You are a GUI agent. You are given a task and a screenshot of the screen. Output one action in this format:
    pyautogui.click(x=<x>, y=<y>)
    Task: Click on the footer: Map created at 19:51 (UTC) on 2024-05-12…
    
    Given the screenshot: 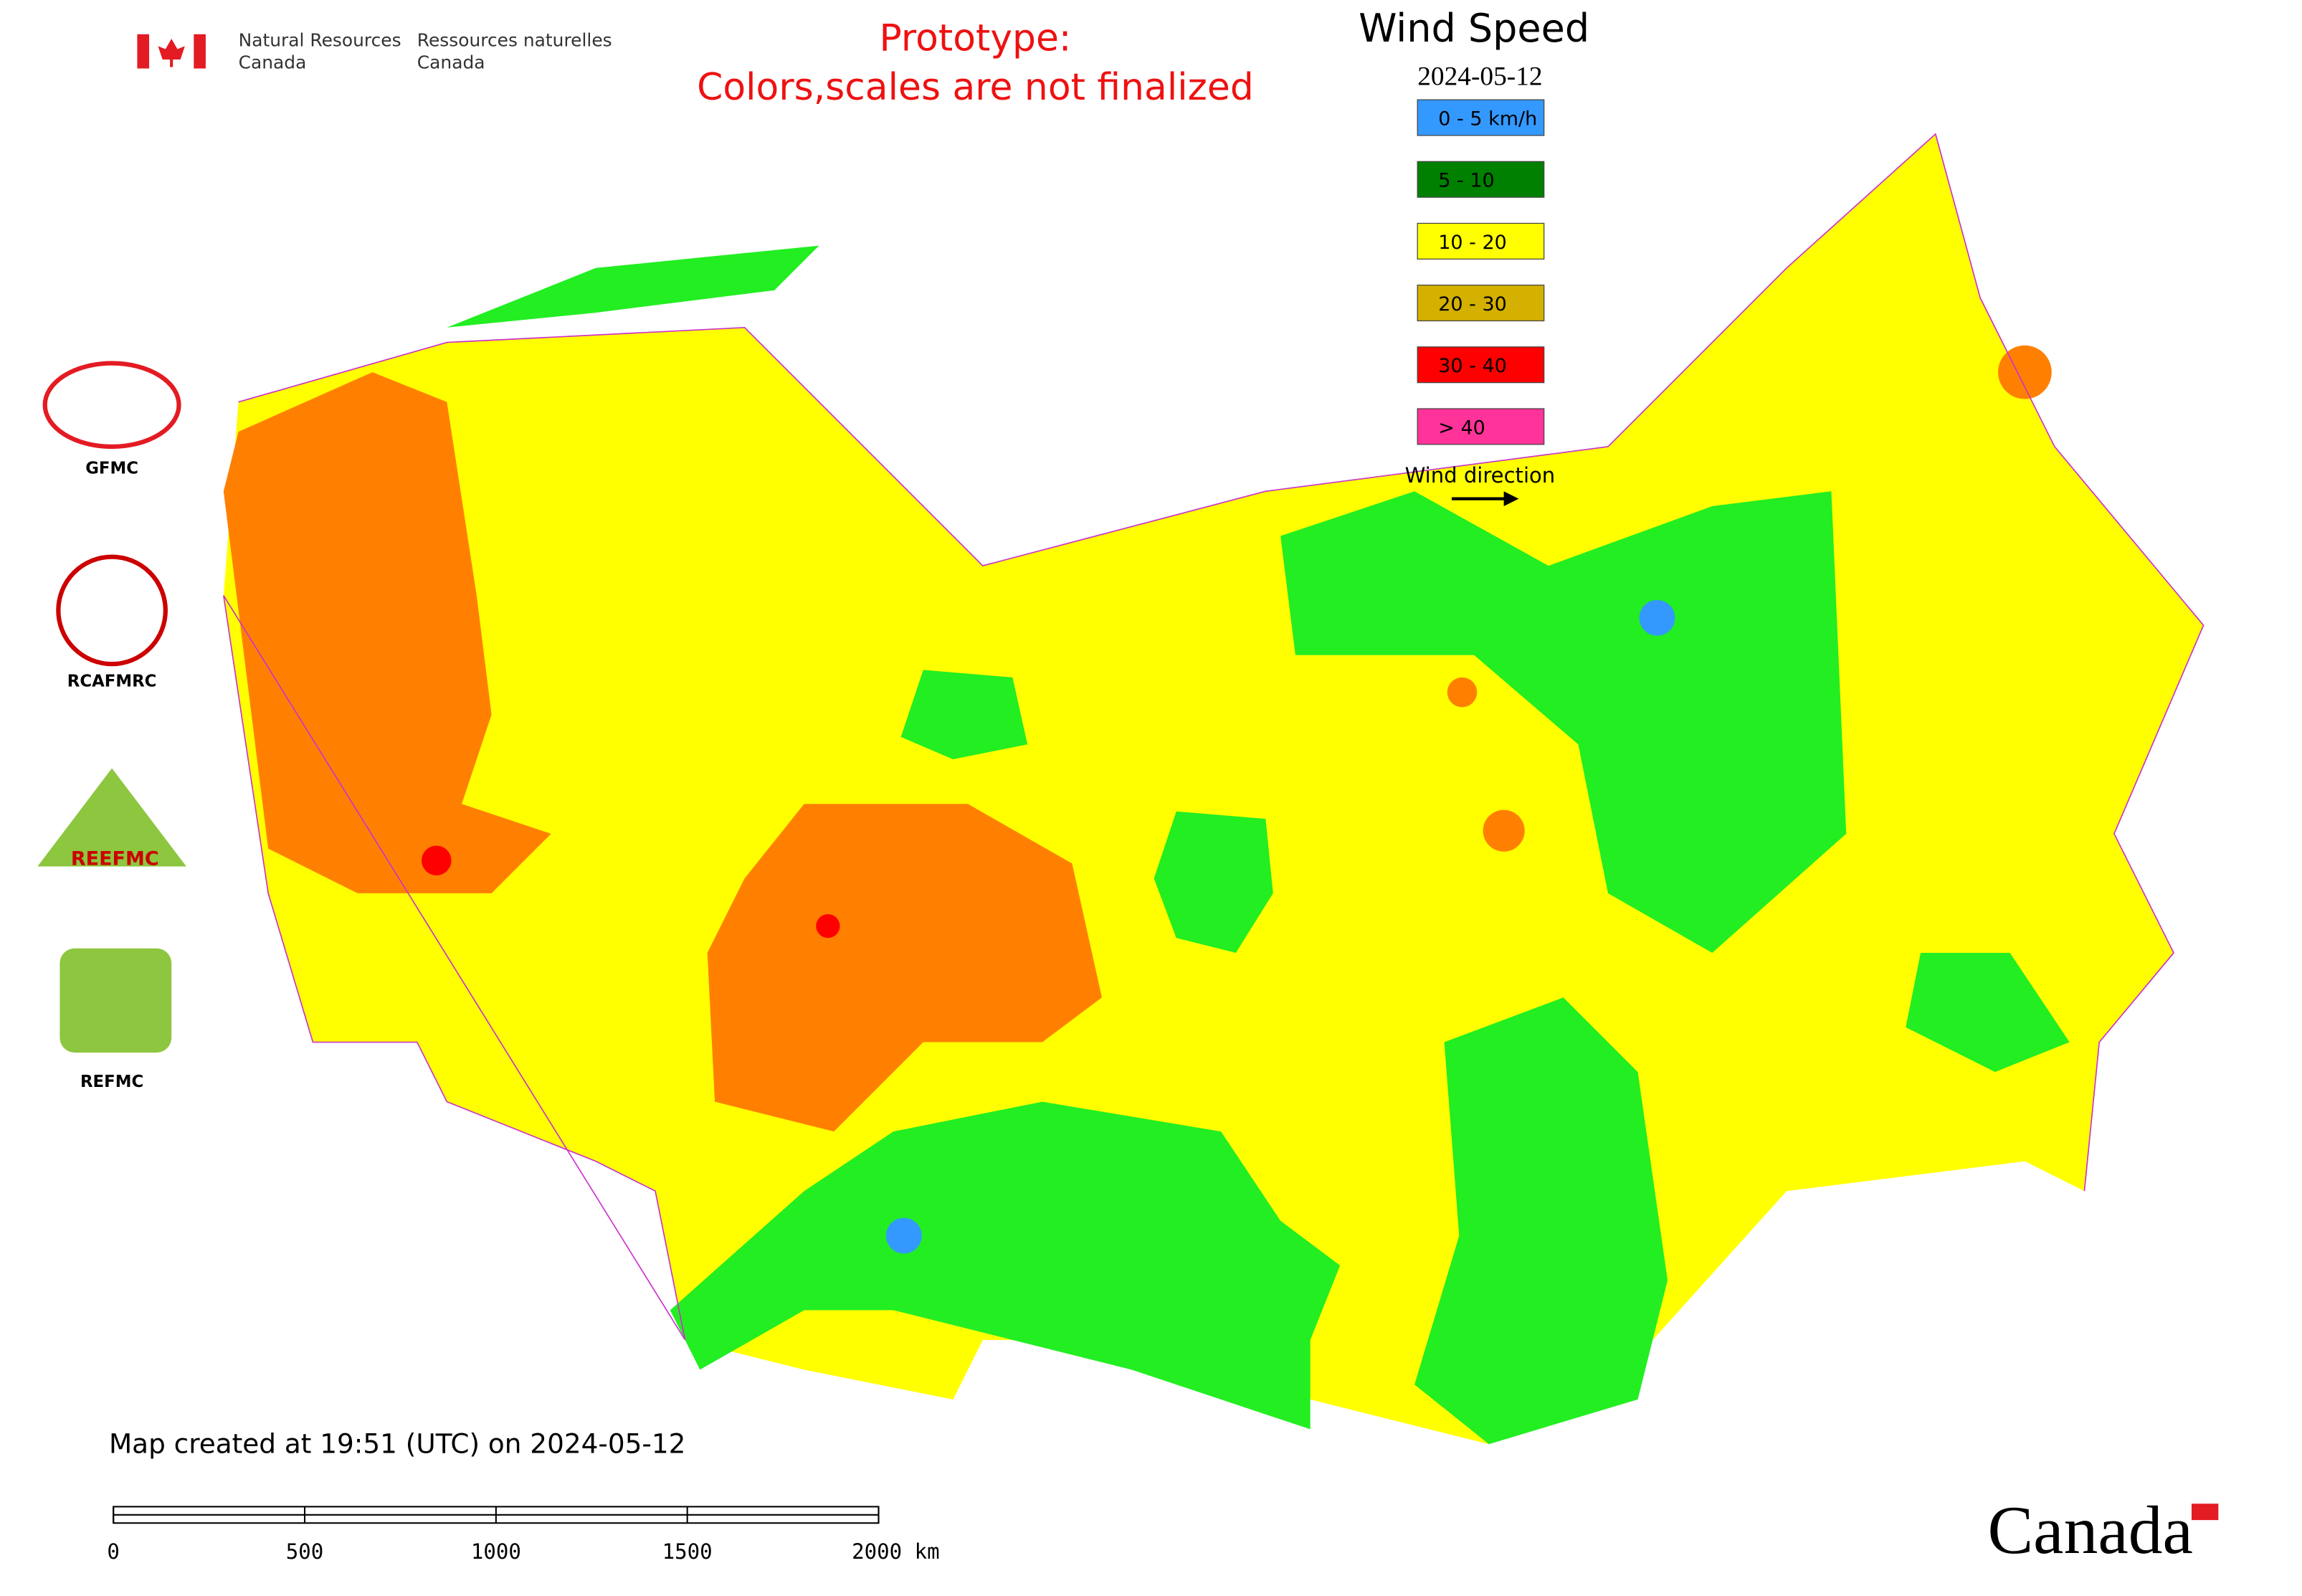 What is the action you would take?
    pyautogui.click(x=1163, y=1498)
    